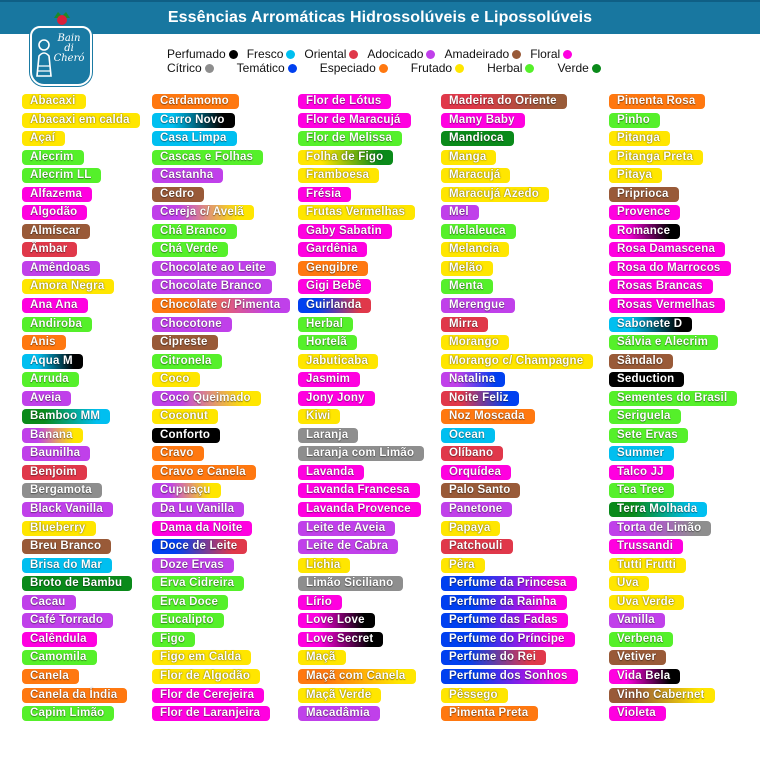 The width and height of the screenshot is (760, 760). I want to click on essence-tag: Aveia, so click(47, 398).